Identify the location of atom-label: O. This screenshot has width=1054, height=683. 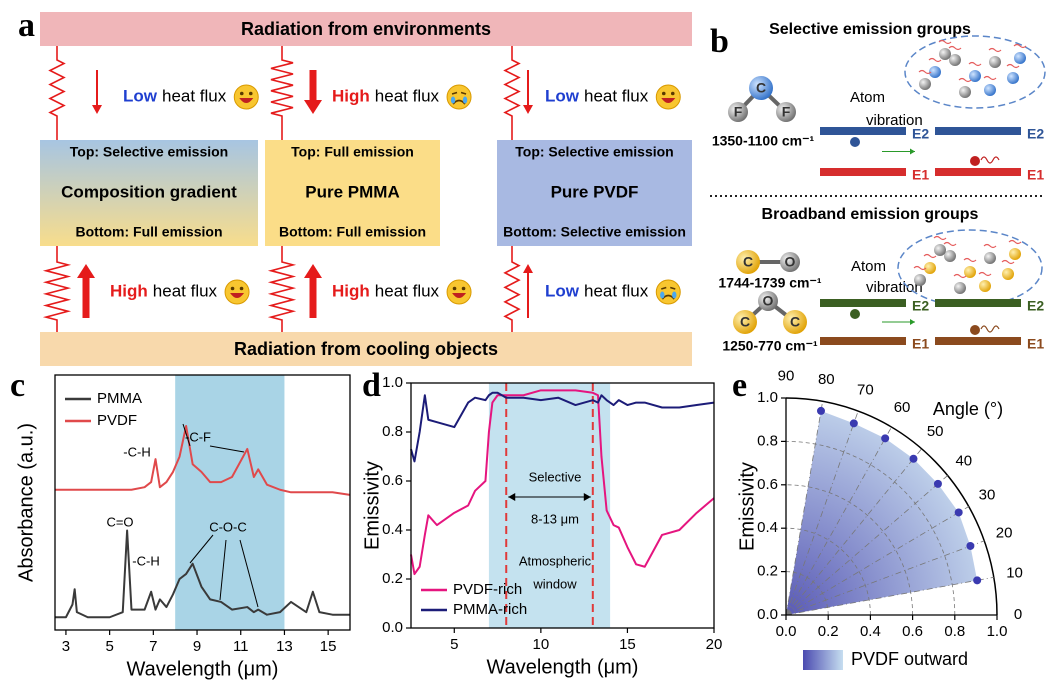
(768, 301).